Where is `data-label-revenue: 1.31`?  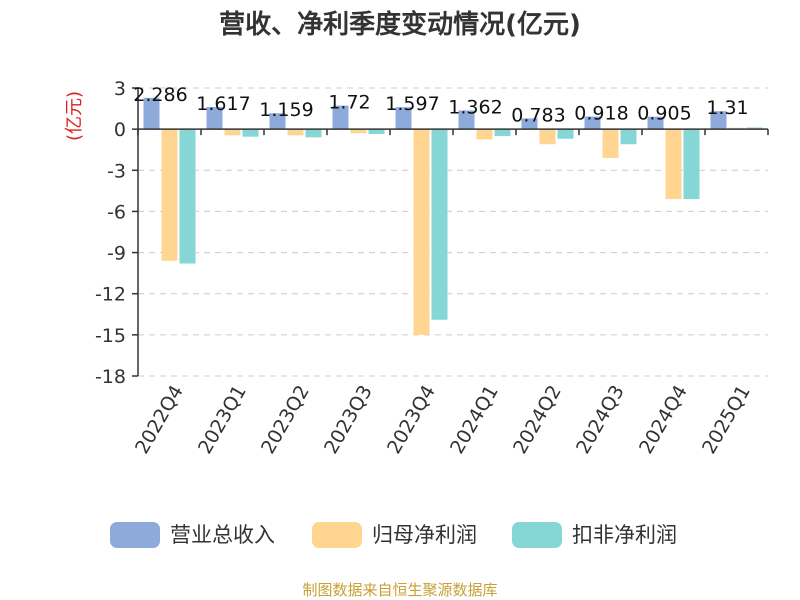
data-label-revenue: 1.31 is located at coordinates (727, 108).